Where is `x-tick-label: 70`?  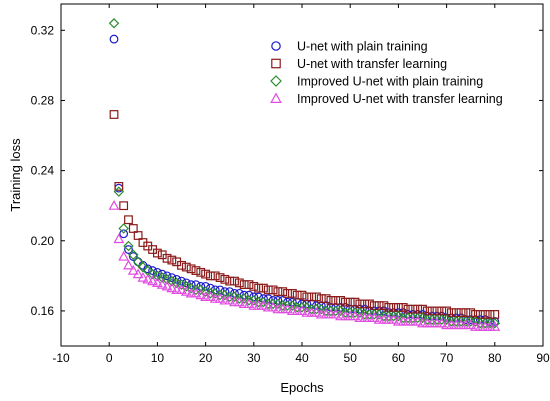 x-tick-label: 70 is located at coordinates (447, 358).